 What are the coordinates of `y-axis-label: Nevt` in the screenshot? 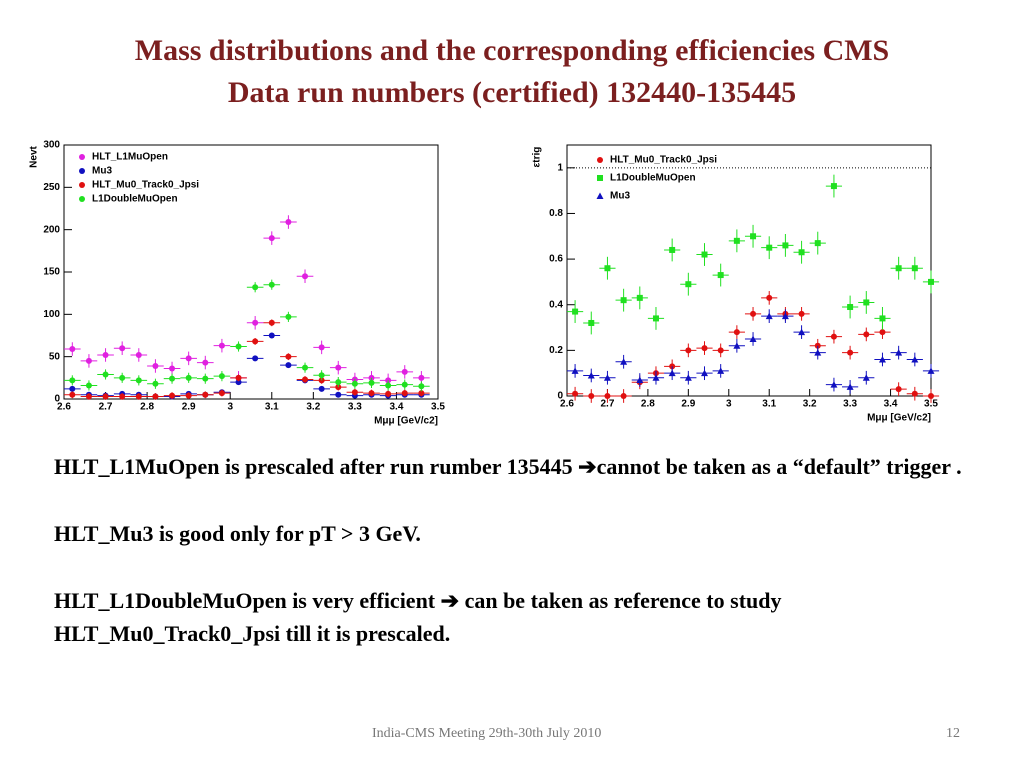 It's located at (34, 156).